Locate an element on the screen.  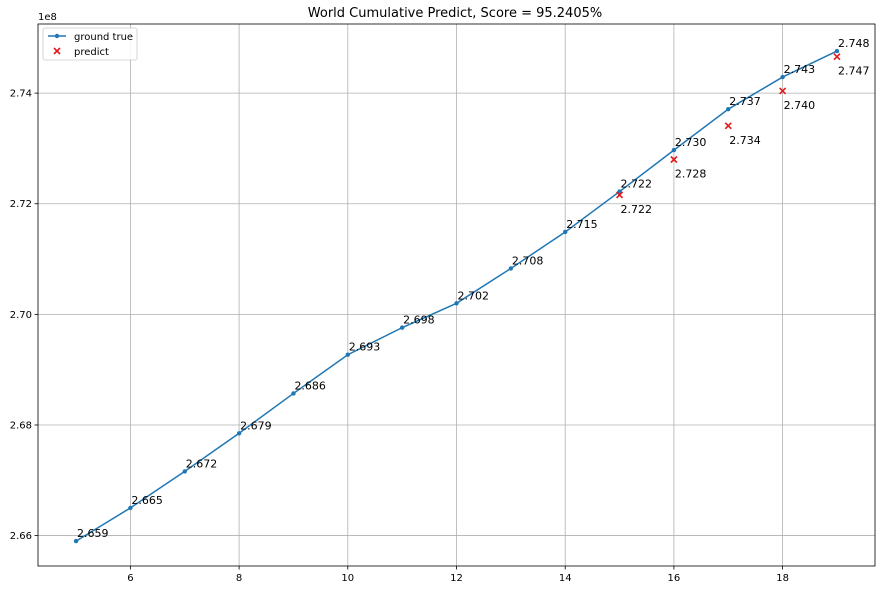
y-tick-label: 2.74 is located at coordinates (21, 94).